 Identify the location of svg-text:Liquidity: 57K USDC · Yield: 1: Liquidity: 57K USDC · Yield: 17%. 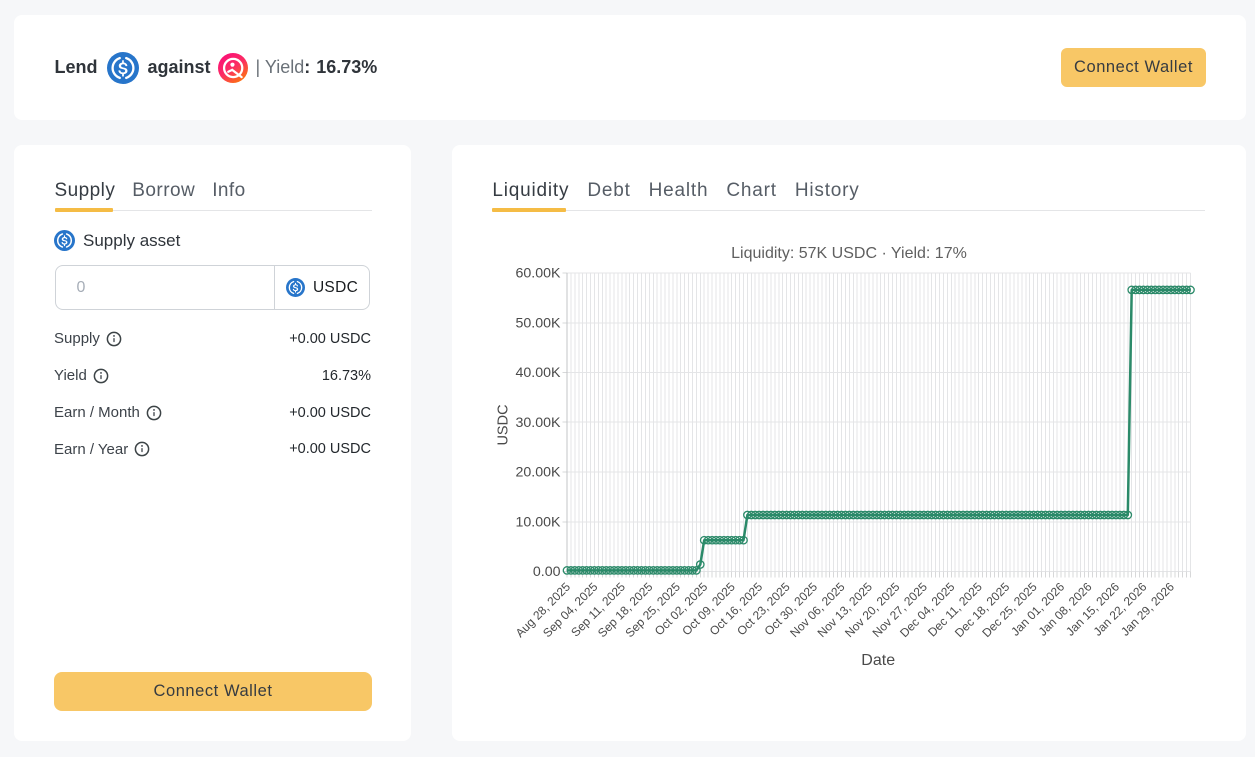
(849, 253).